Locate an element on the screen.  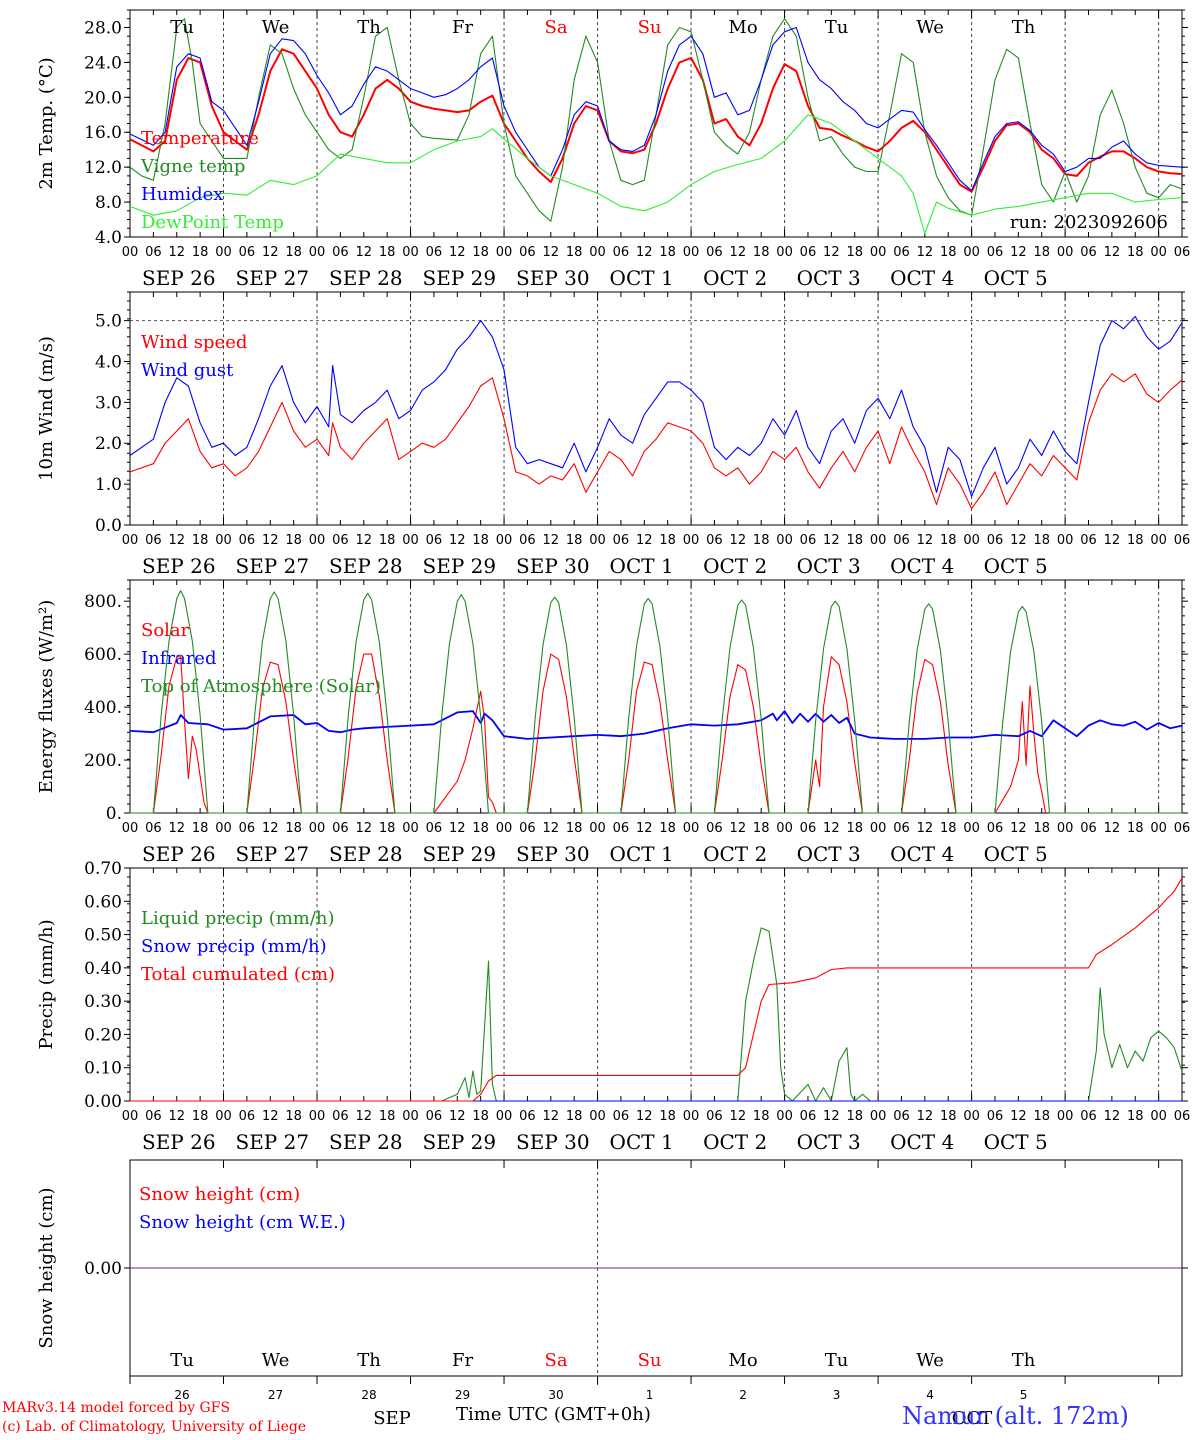
series-line-vigne-temp is located at coordinates (656, 120).